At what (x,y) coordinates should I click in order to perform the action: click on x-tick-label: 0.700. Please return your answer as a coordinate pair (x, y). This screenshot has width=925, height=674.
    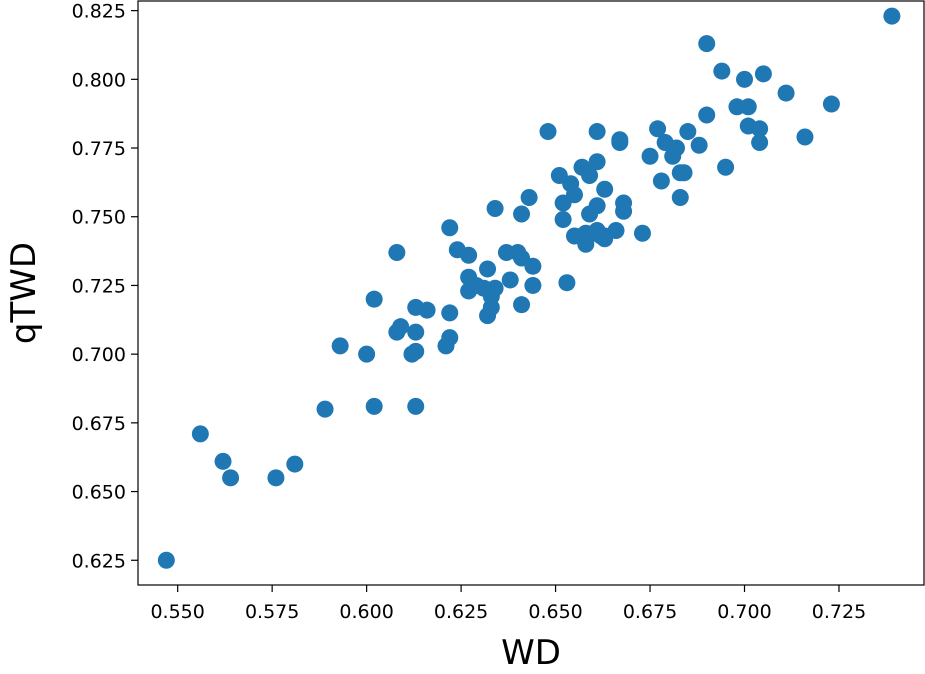
    Looking at the image, I should click on (744, 612).